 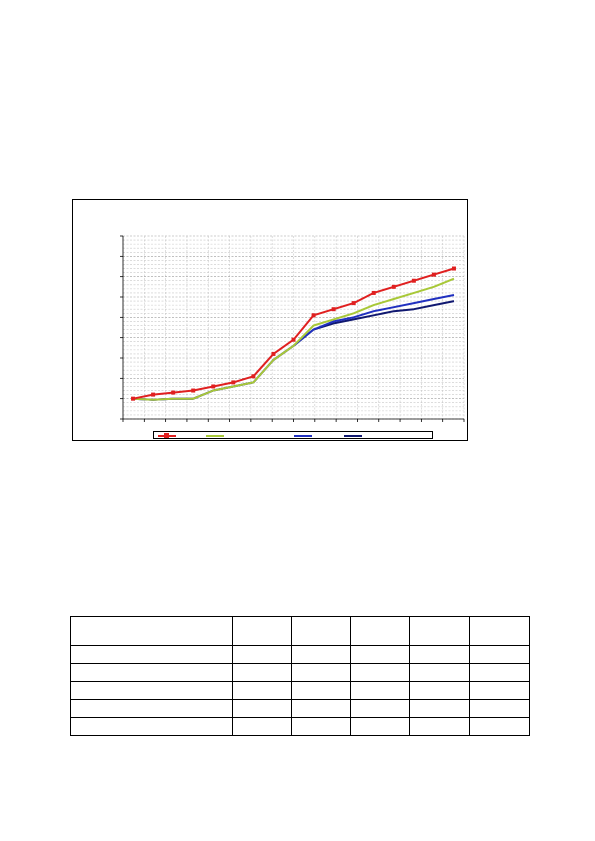 I want to click on chart-series, so click(x=293, y=333).